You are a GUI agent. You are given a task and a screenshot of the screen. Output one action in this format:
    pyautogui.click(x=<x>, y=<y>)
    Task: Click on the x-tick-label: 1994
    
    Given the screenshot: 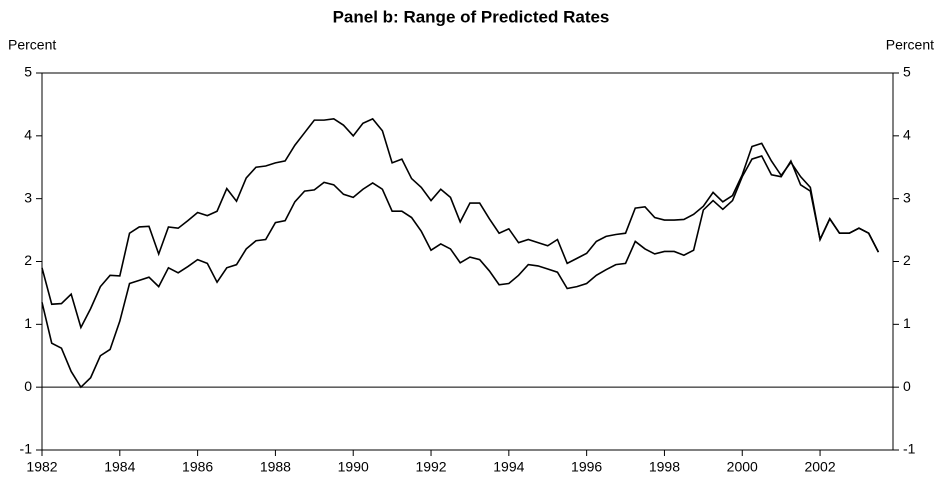 What is the action you would take?
    pyautogui.click(x=508, y=467)
    